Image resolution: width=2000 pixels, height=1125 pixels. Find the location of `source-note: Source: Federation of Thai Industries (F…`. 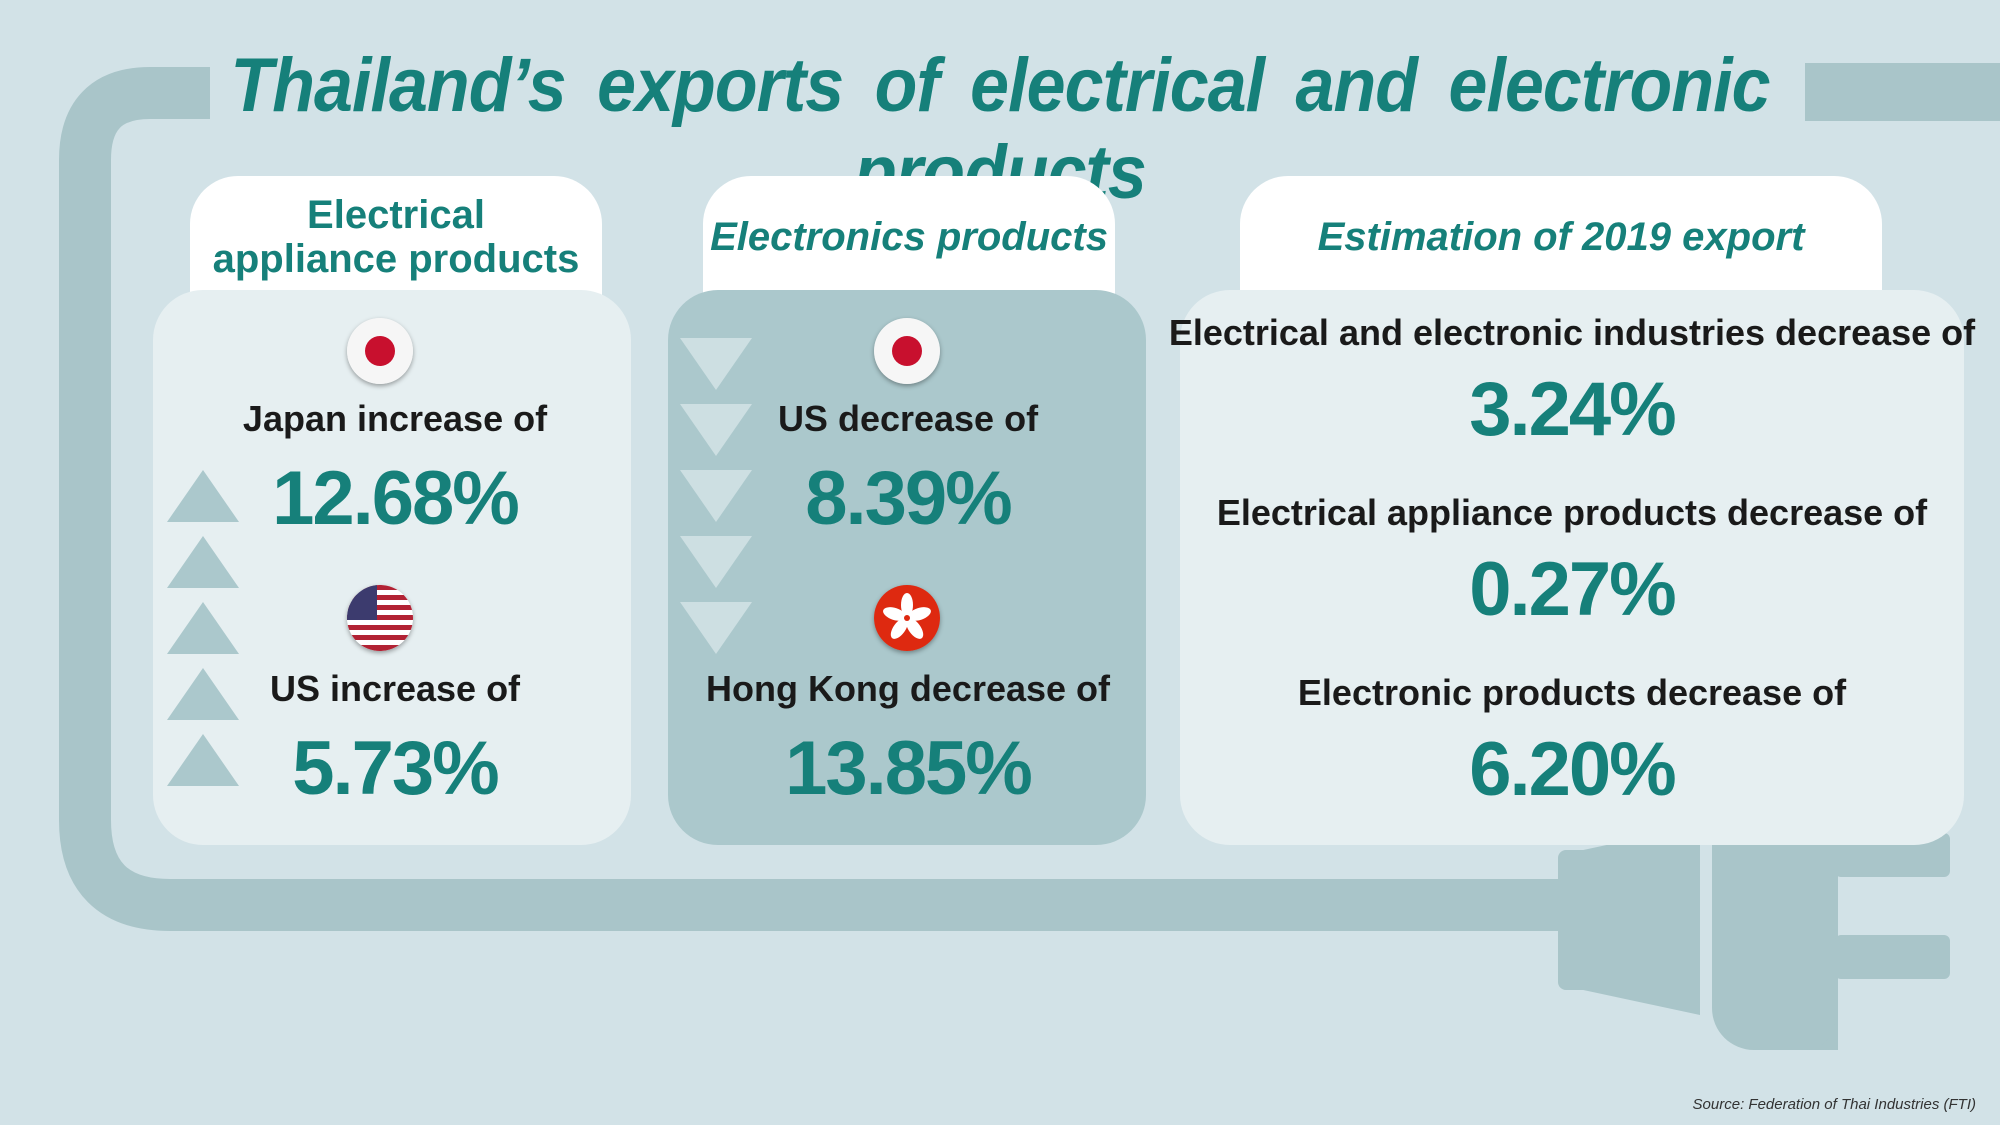

source-note: Source: Federation of Thai Industries (F… is located at coordinates (1834, 1104).